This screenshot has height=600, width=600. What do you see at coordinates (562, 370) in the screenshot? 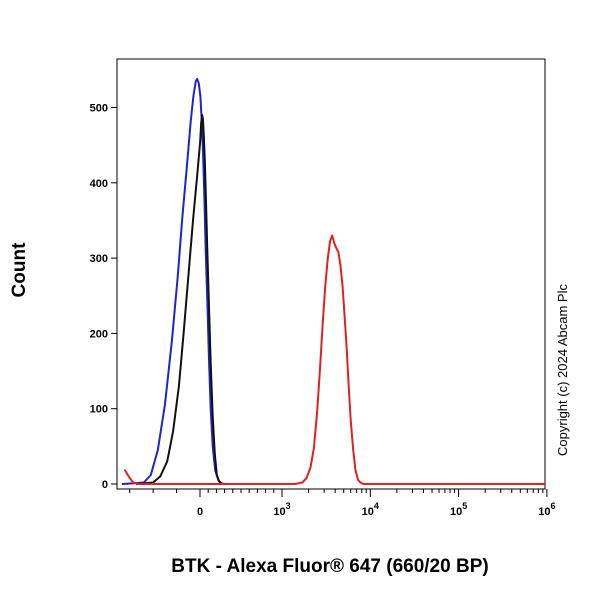
I see `copyright-annotation: Copyright (c) 2024 Abcam Plc` at bounding box center [562, 370].